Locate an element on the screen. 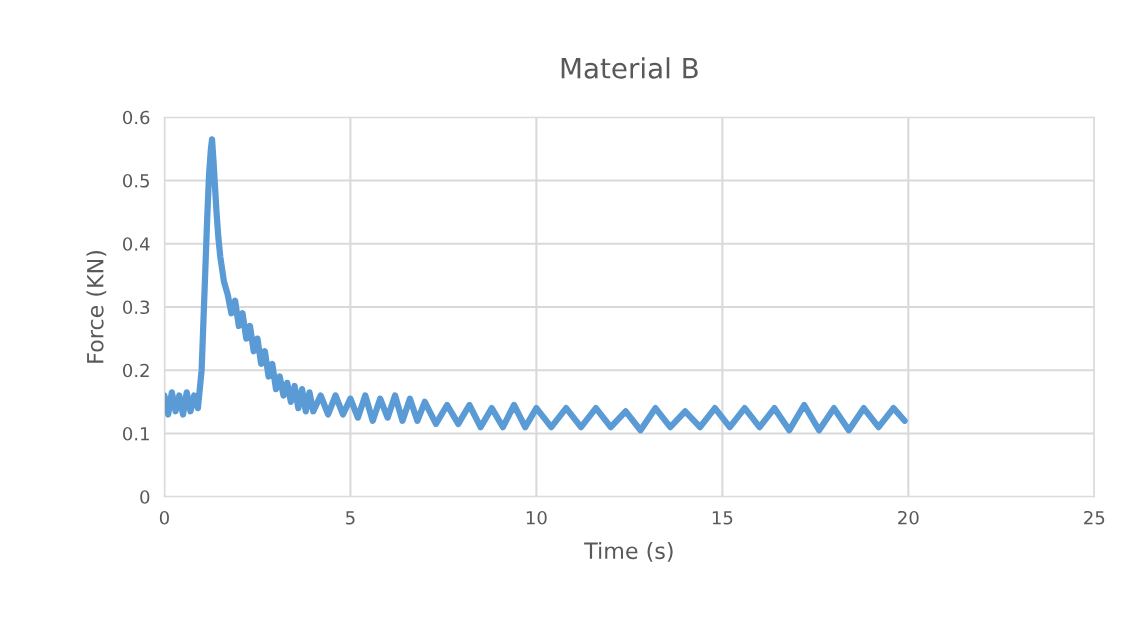 The image size is (1134, 617). y-axis-title: Force (KN) is located at coordinates (96, 307).